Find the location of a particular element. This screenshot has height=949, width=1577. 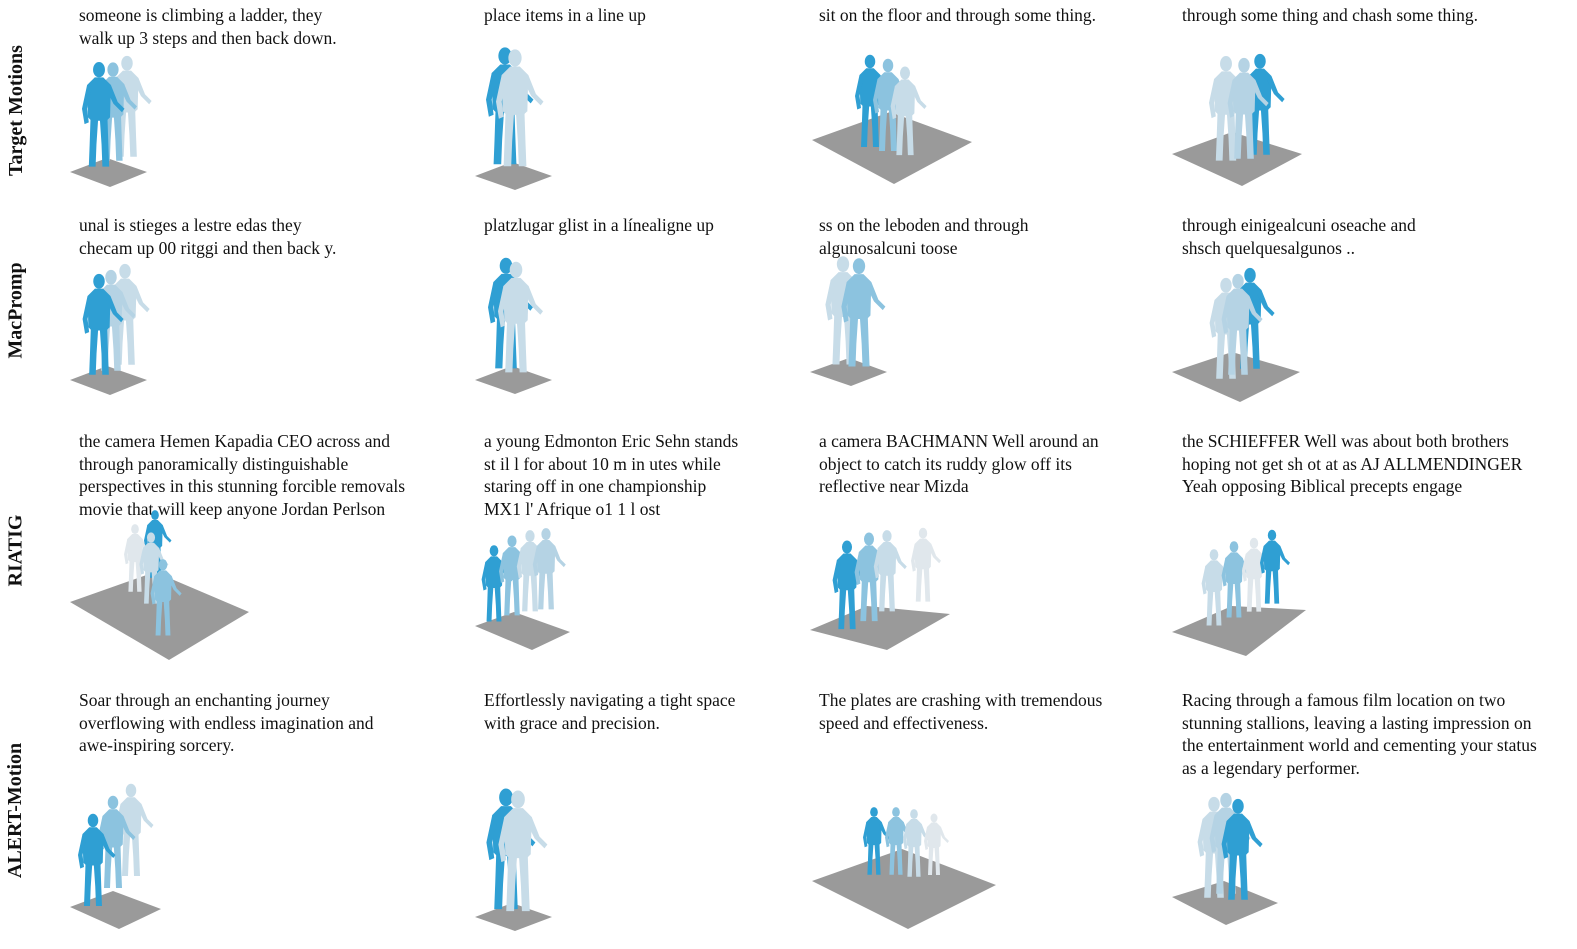

motion-figure-row0-col0 is located at coordinates (110, 122).